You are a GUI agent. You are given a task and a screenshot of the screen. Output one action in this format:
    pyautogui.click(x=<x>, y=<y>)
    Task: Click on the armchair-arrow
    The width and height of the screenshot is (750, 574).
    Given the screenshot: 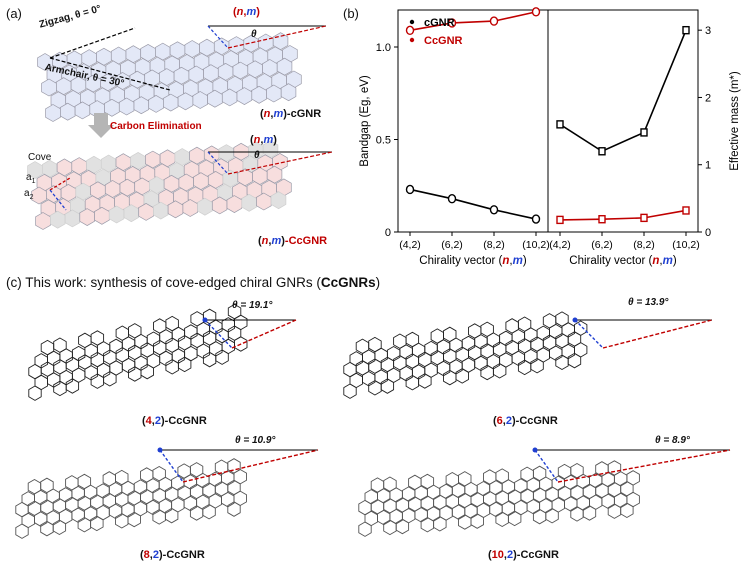 What is the action you would take?
    pyautogui.click(x=110, y=74)
    